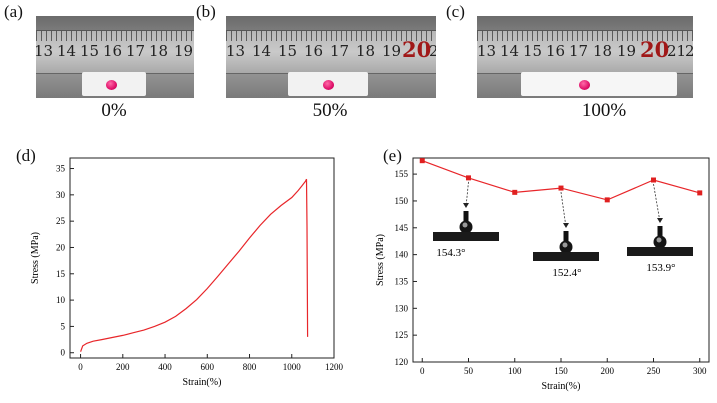 This screenshot has width=717, height=403. What do you see at coordinates (202, 382) in the screenshot?
I see `x-axis-label: Strain(%)` at bounding box center [202, 382].